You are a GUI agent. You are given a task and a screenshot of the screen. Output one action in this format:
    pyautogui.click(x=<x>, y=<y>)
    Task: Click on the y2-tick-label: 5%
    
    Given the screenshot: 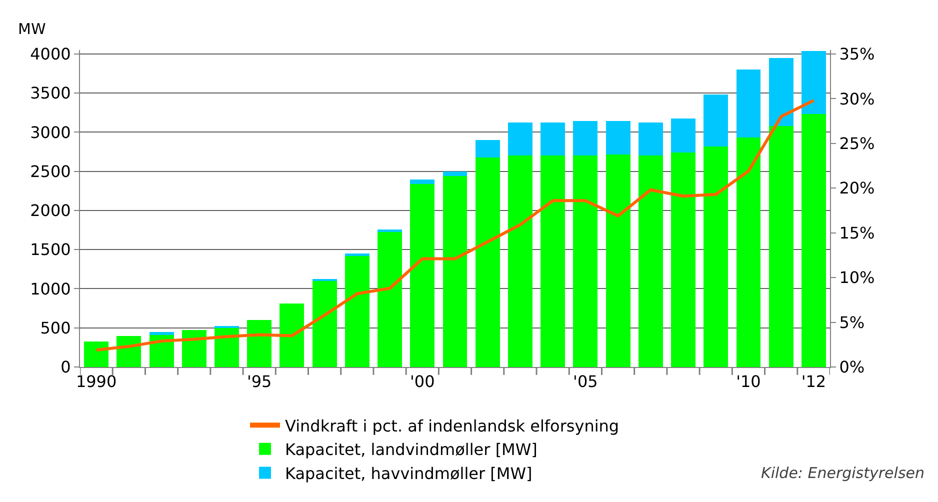 What is the action you would take?
    pyautogui.click(x=852, y=322)
    